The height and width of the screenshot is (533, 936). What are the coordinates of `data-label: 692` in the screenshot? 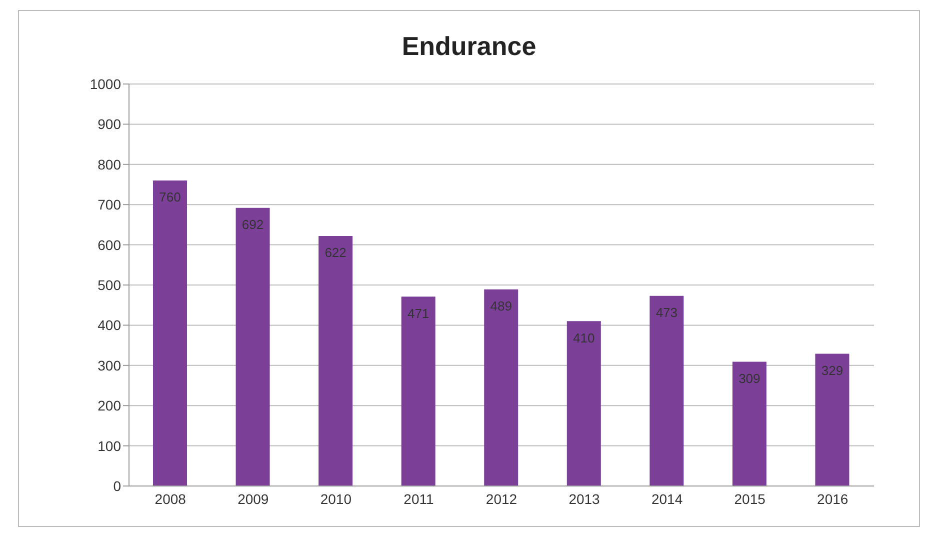 It's located at (253, 224).